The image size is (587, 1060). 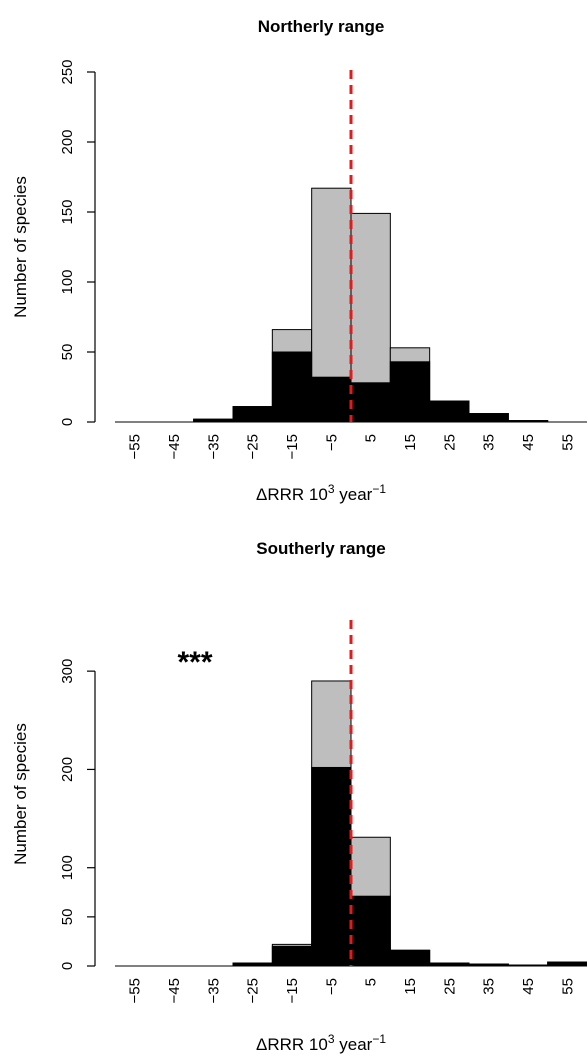 What do you see at coordinates (194, 662) in the screenshot?
I see `significance-annotation: ***` at bounding box center [194, 662].